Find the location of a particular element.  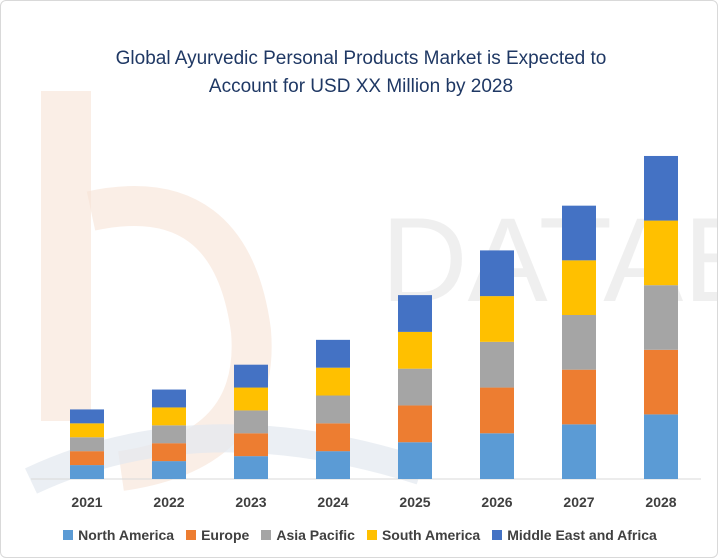

bar-2027-europe is located at coordinates (579, 397).